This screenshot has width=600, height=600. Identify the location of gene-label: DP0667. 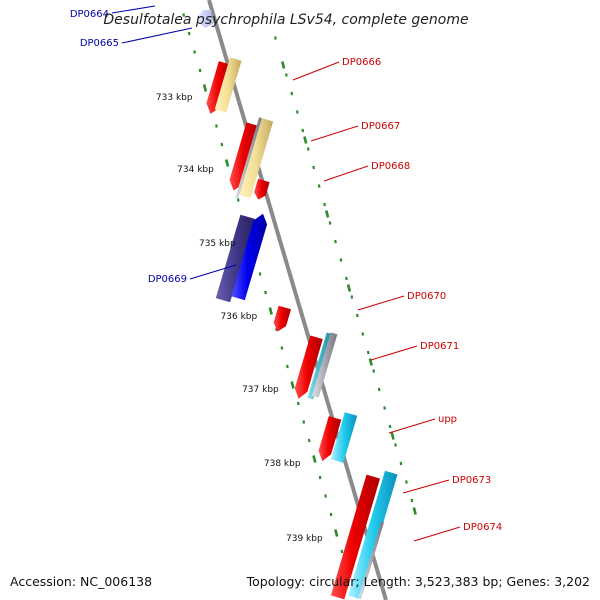
(380, 126).